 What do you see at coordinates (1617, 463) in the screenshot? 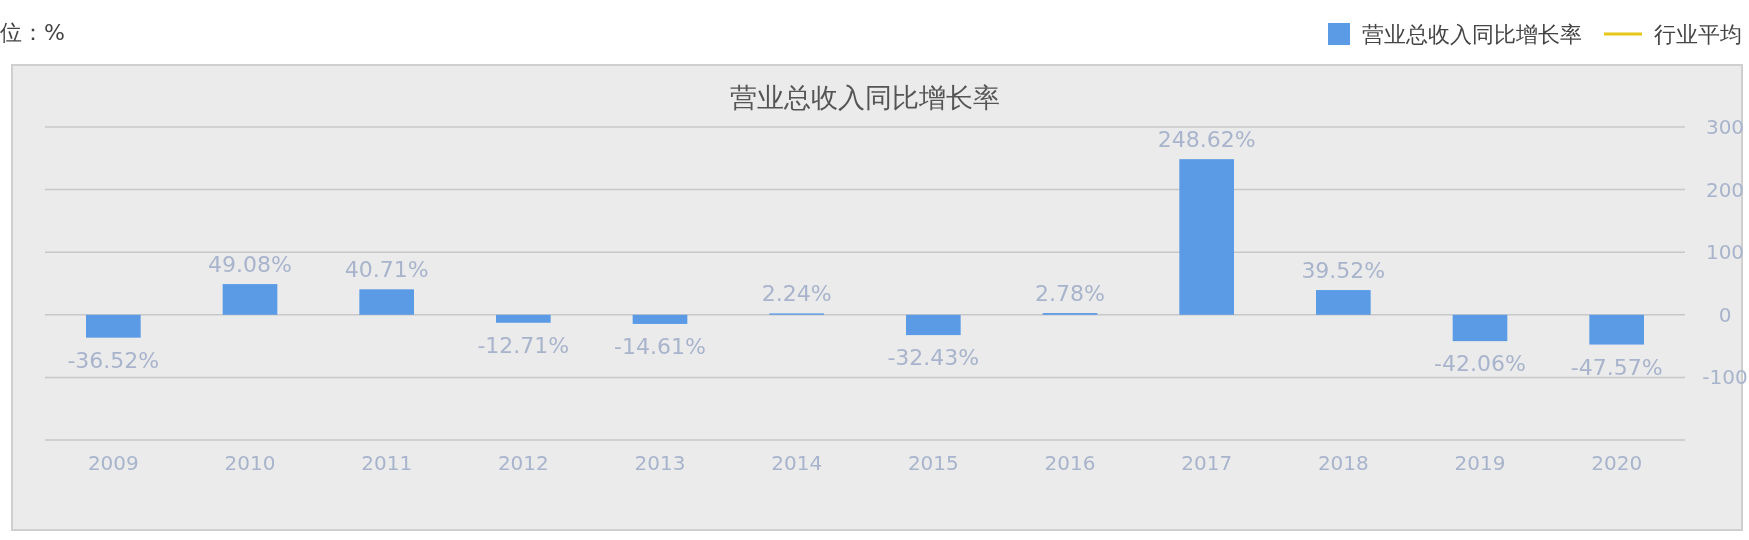
I see `x-tick-label: 2020` at bounding box center [1617, 463].